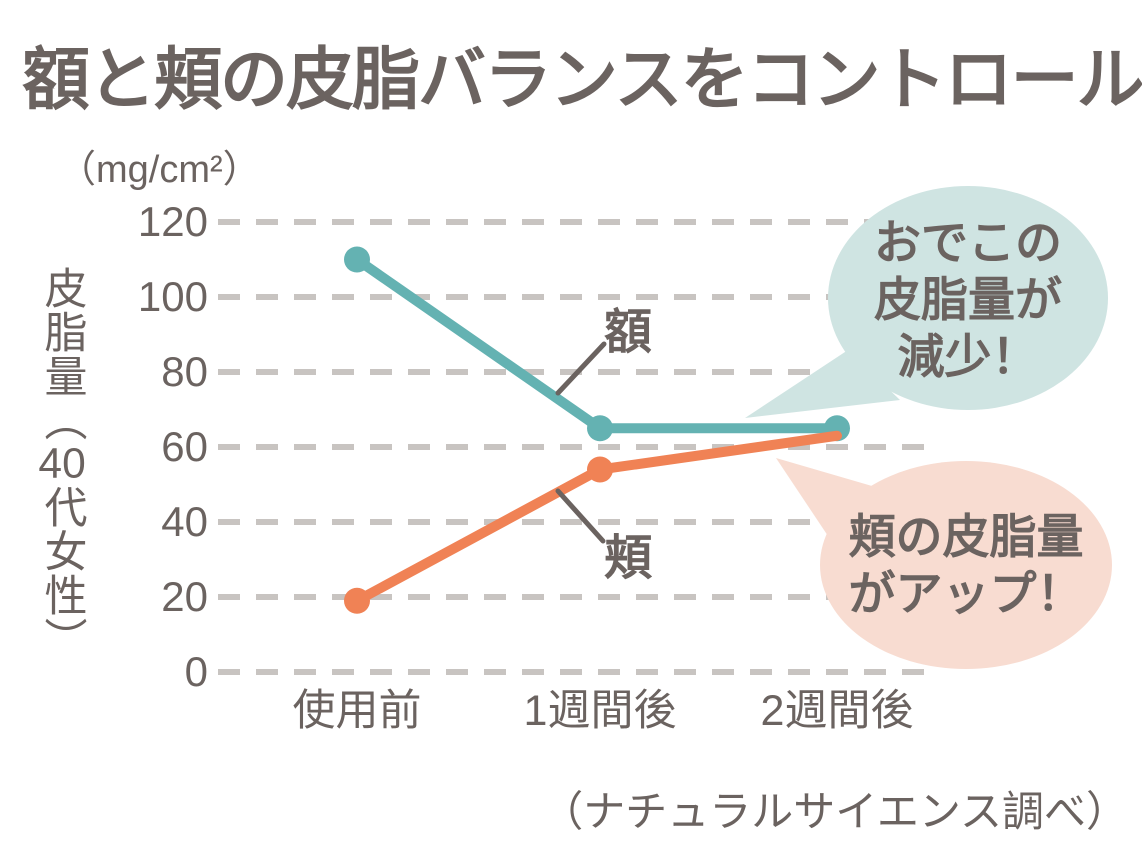 The height and width of the screenshot is (866, 1142). What do you see at coordinates (824, 497) in the screenshot?
I see `cheek-bubble-tail` at bounding box center [824, 497].